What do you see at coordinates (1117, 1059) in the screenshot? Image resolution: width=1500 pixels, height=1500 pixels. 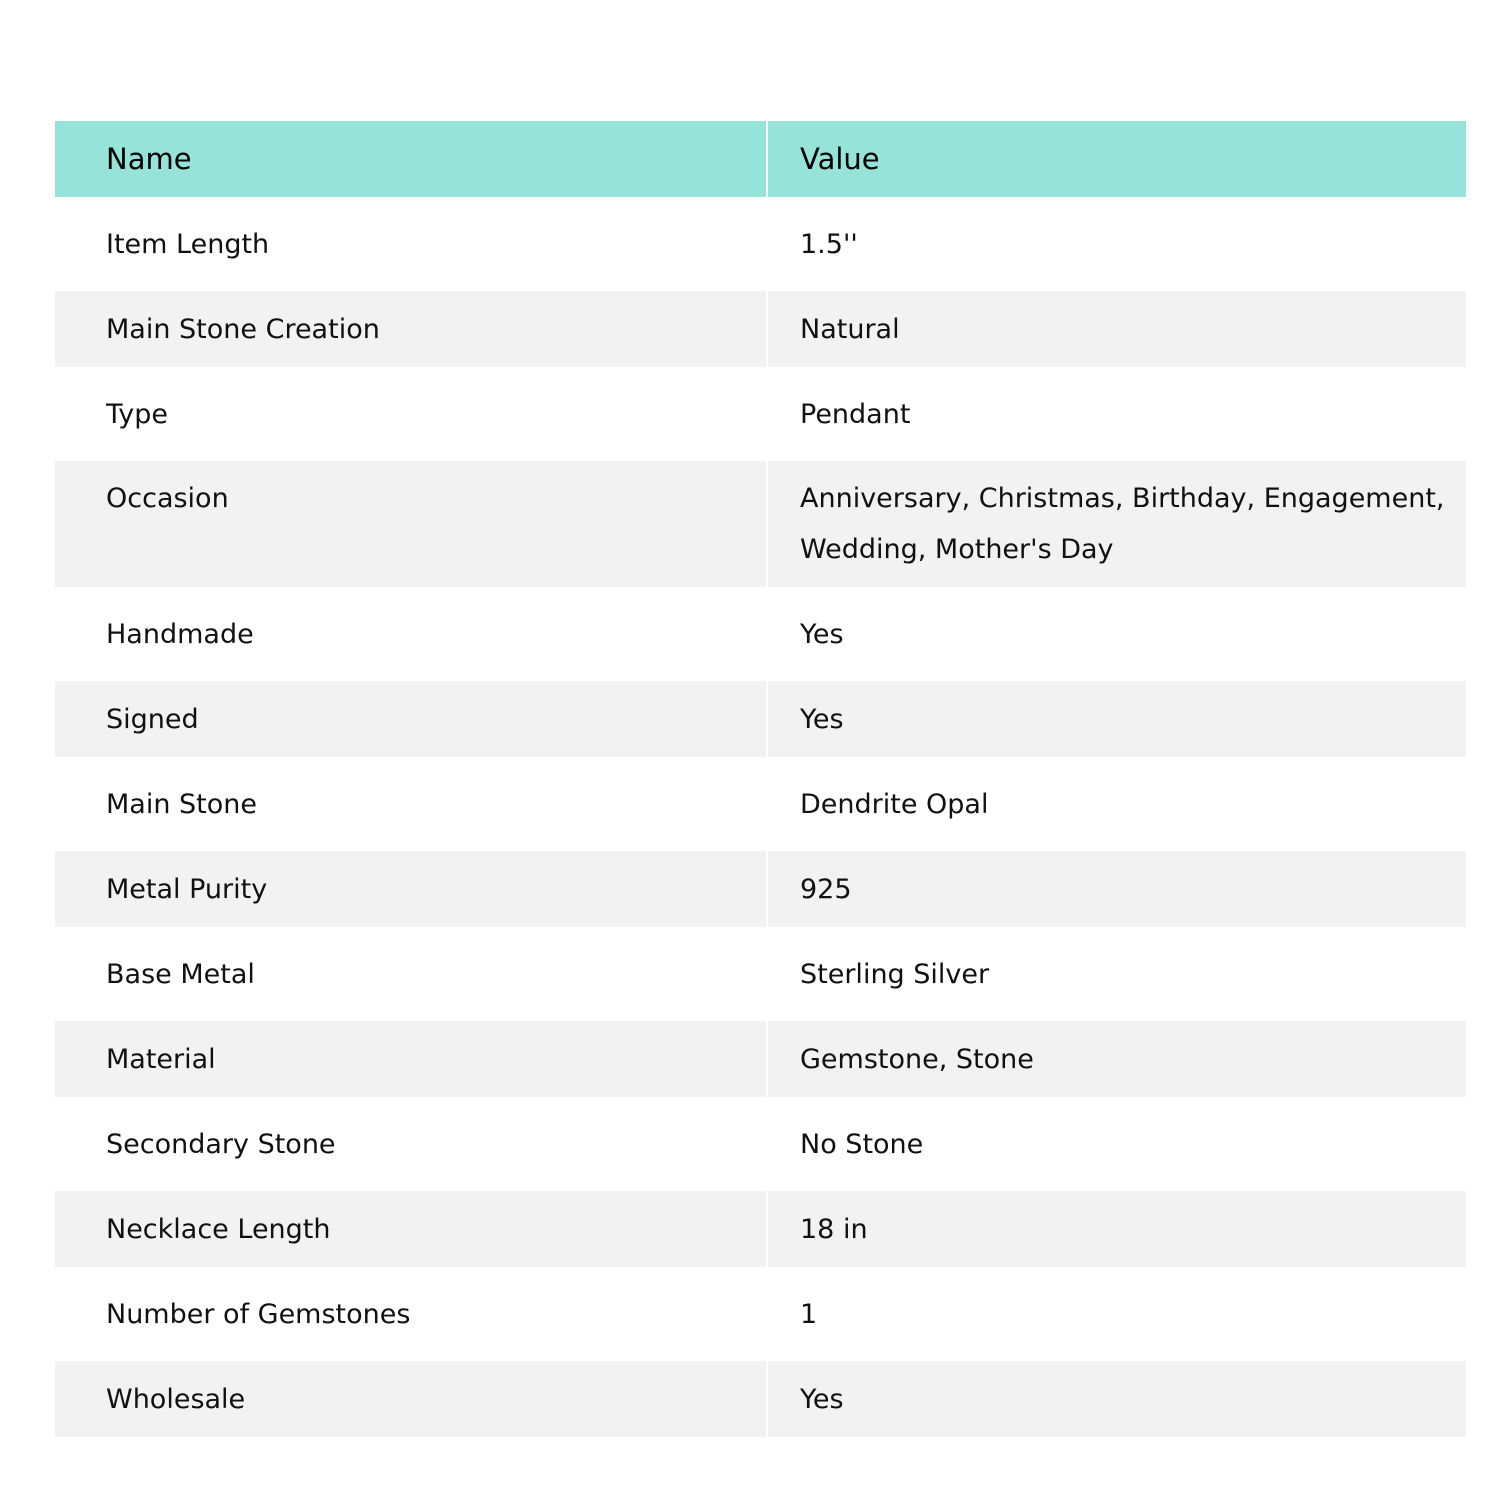 I see `row-value: Gemstone, Stone` at bounding box center [1117, 1059].